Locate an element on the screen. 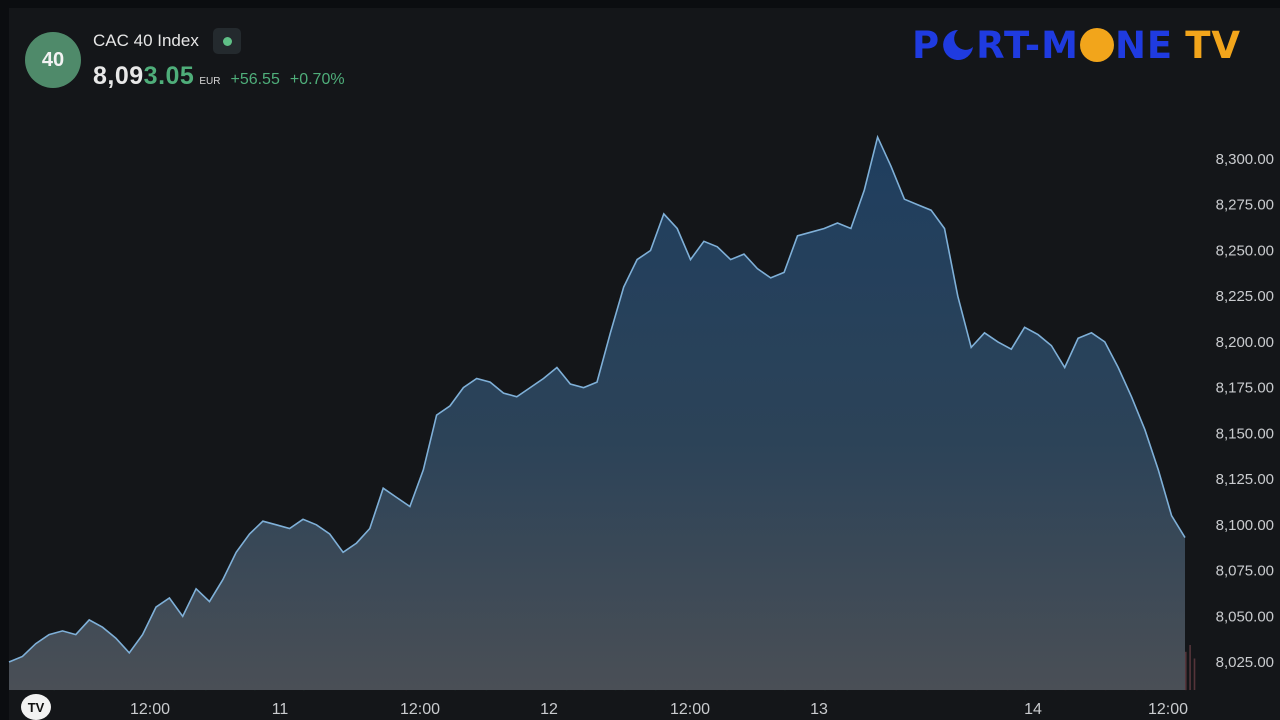 This screenshot has width=1280, height=720. brand-text-p: P is located at coordinates (926, 45).